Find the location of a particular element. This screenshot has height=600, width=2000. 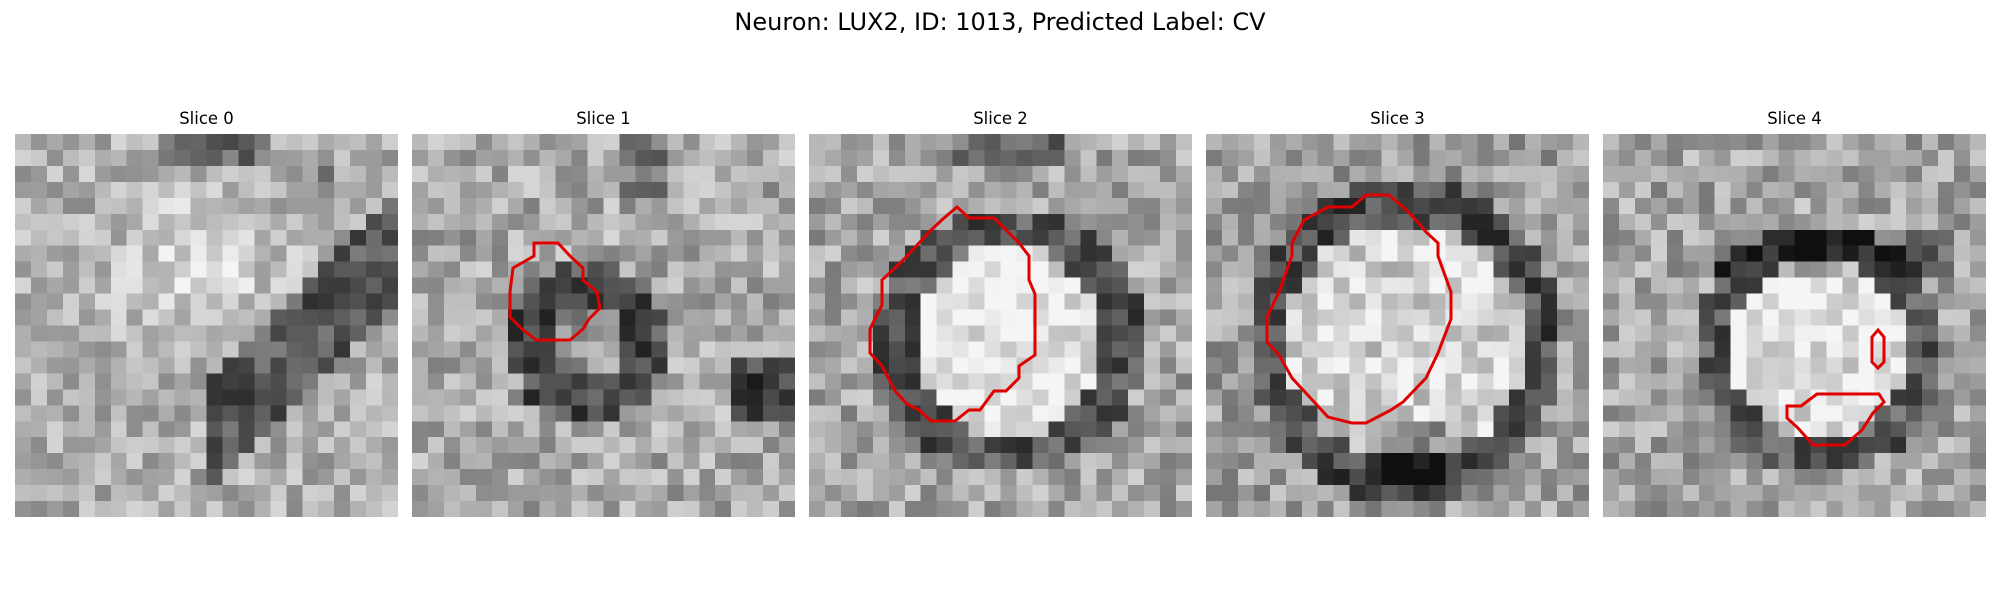

slice-title-0: Slice 0 is located at coordinates (206, 118).